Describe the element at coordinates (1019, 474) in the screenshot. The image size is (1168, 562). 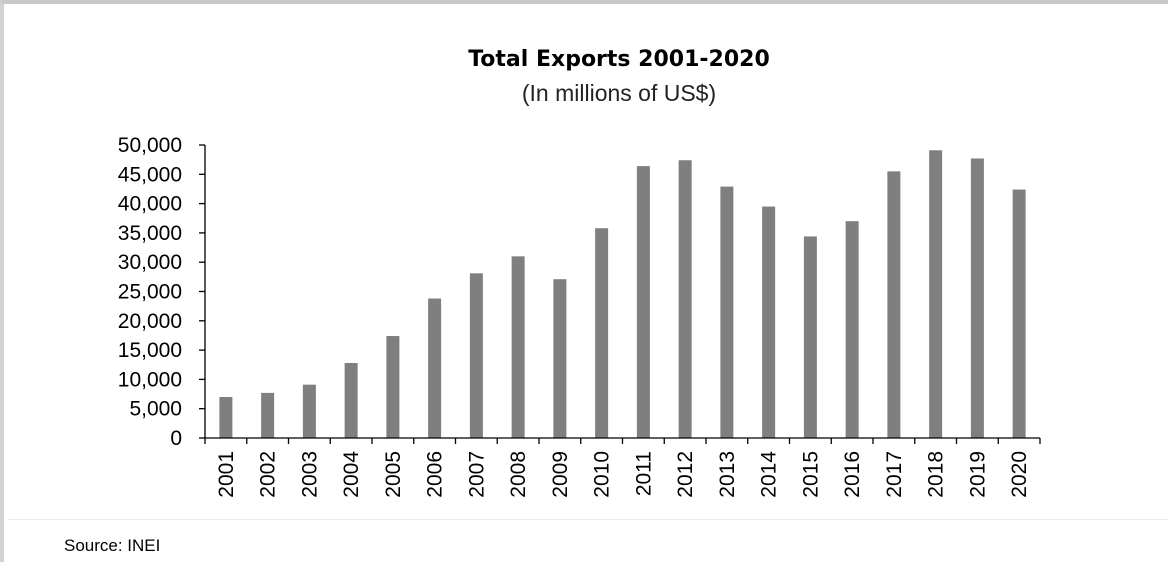
I see `x-tick-label: 2020` at that location.